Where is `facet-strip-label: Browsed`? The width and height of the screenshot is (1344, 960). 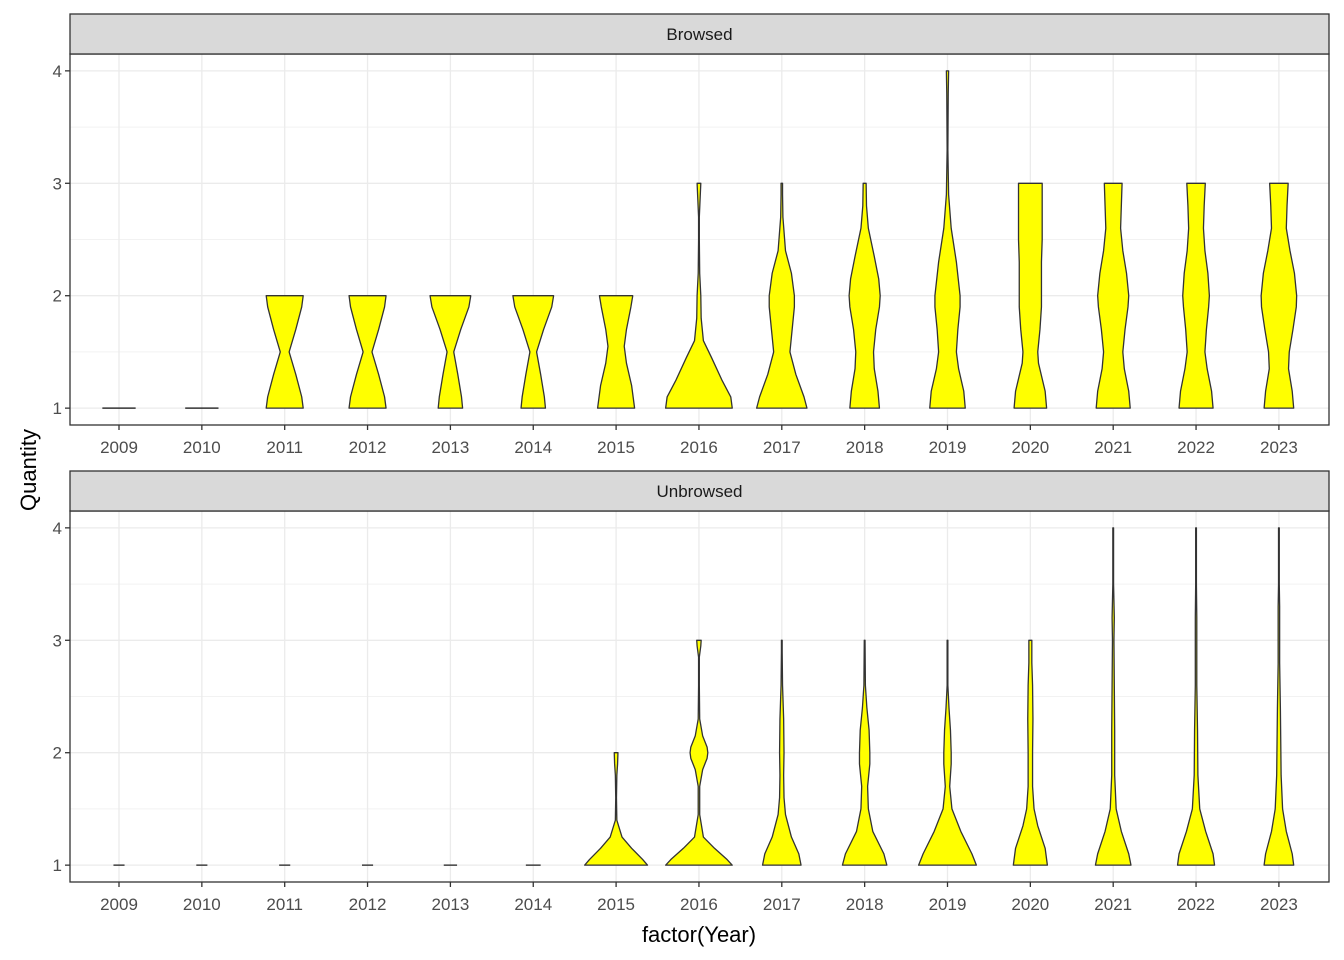
facet-strip-label: Browsed is located at coordinates (699, 34).